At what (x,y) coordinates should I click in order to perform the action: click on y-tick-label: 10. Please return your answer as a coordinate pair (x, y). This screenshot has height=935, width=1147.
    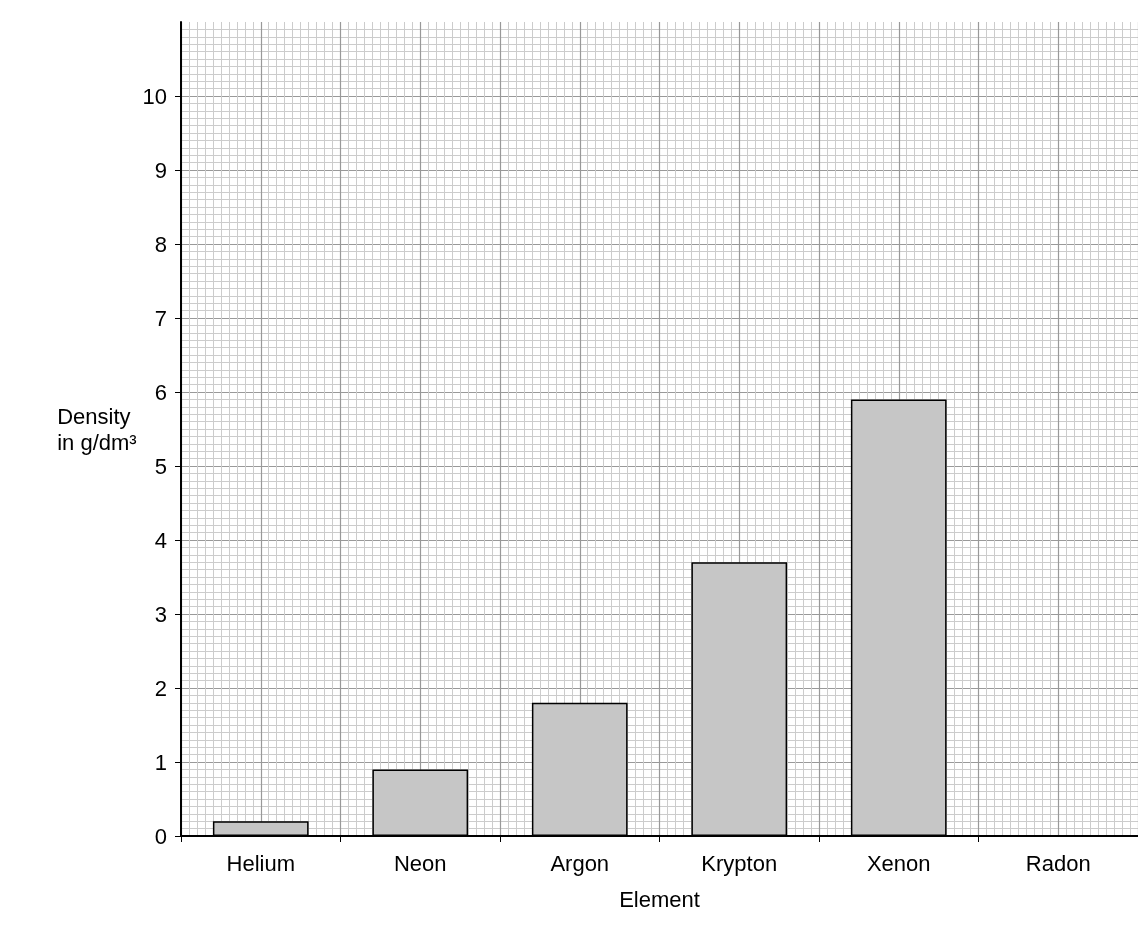
    Looking at the image, I should click on (154, 96).